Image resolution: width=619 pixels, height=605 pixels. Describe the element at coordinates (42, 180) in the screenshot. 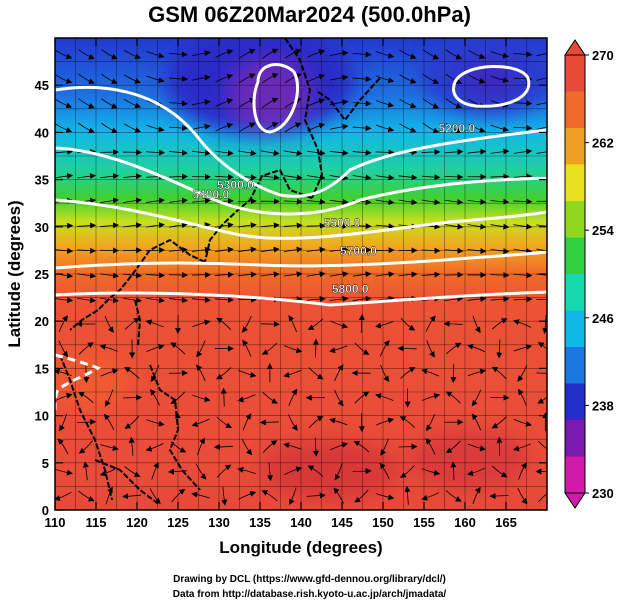

I see `y-tick-label: 35` at that location.